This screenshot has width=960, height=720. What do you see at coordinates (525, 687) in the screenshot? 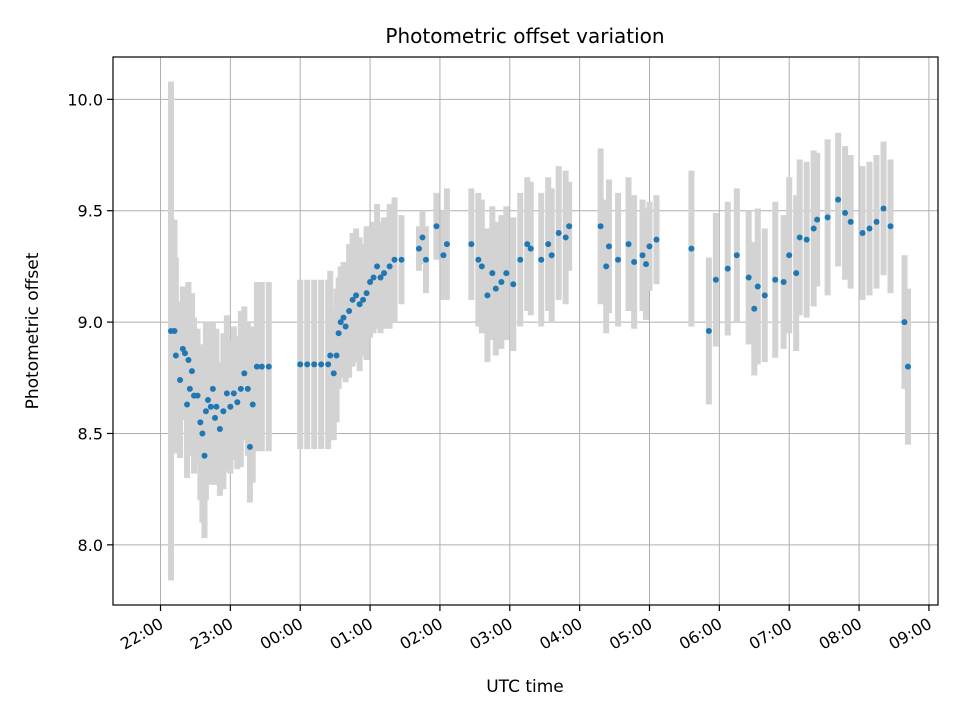
I see `x-axis-label: UTC time` at bounding box center [525, 687].